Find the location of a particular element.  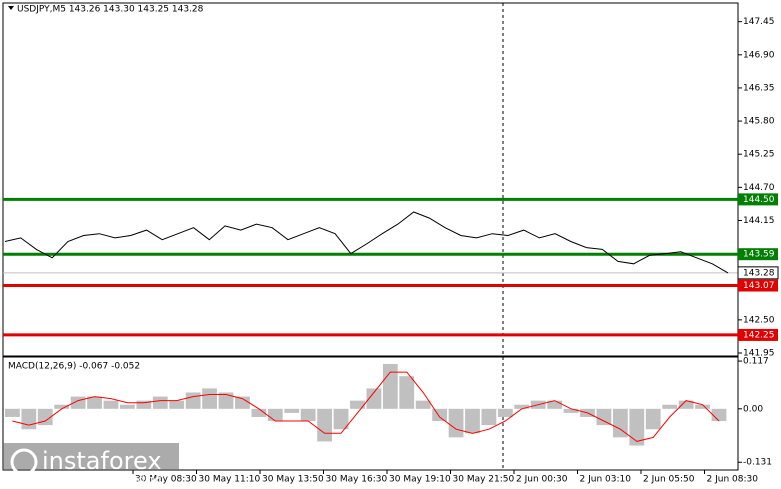

last-price-tag is located at coordinates (758, 273).